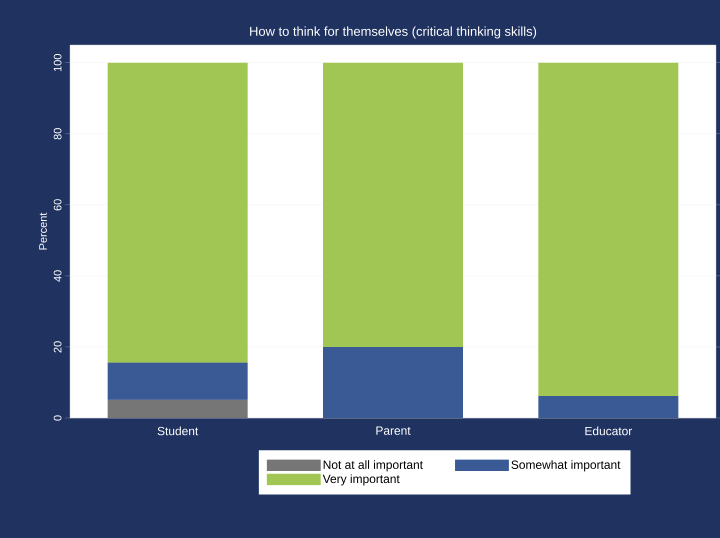 Image resolution: width=720 pixels, height=538 pixels. What do you see at coordinates (58, 63) in the screenshot?
I see `y-tick-label: 100` at bounding box center [58, 63].